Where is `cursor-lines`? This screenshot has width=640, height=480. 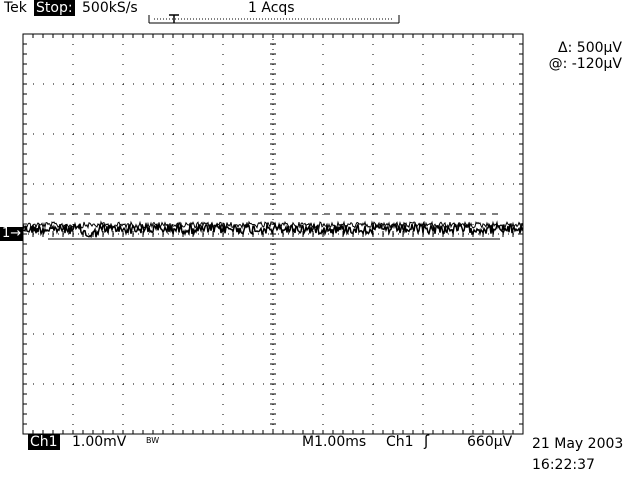 cursor-lines is located at coordinates (274, 226).